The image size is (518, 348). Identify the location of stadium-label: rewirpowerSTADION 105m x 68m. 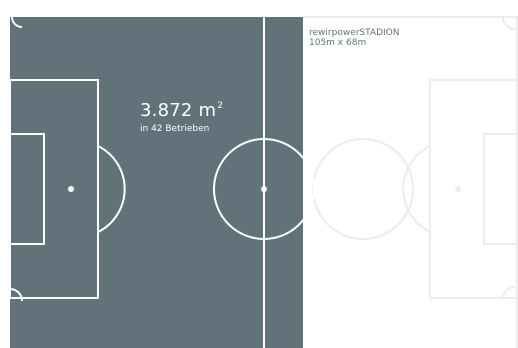
(354, 38).